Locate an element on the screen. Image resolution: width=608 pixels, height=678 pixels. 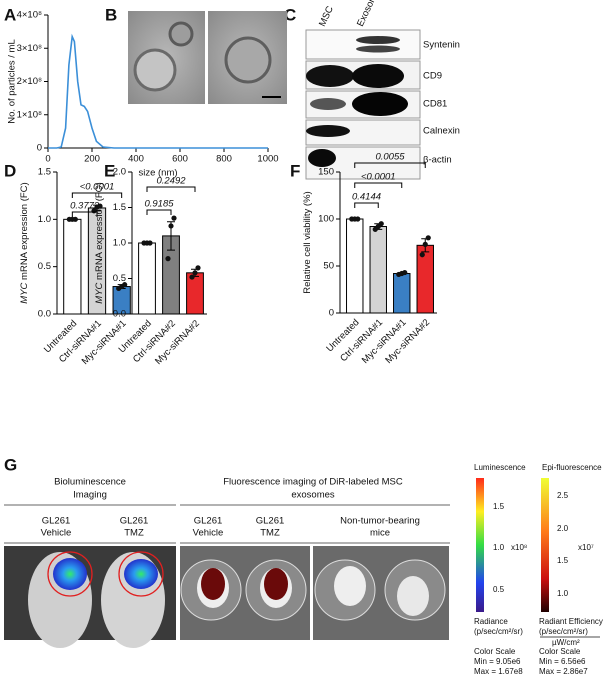
y-tick-label: 3×10⁸ is located at coordinates (29, 48).